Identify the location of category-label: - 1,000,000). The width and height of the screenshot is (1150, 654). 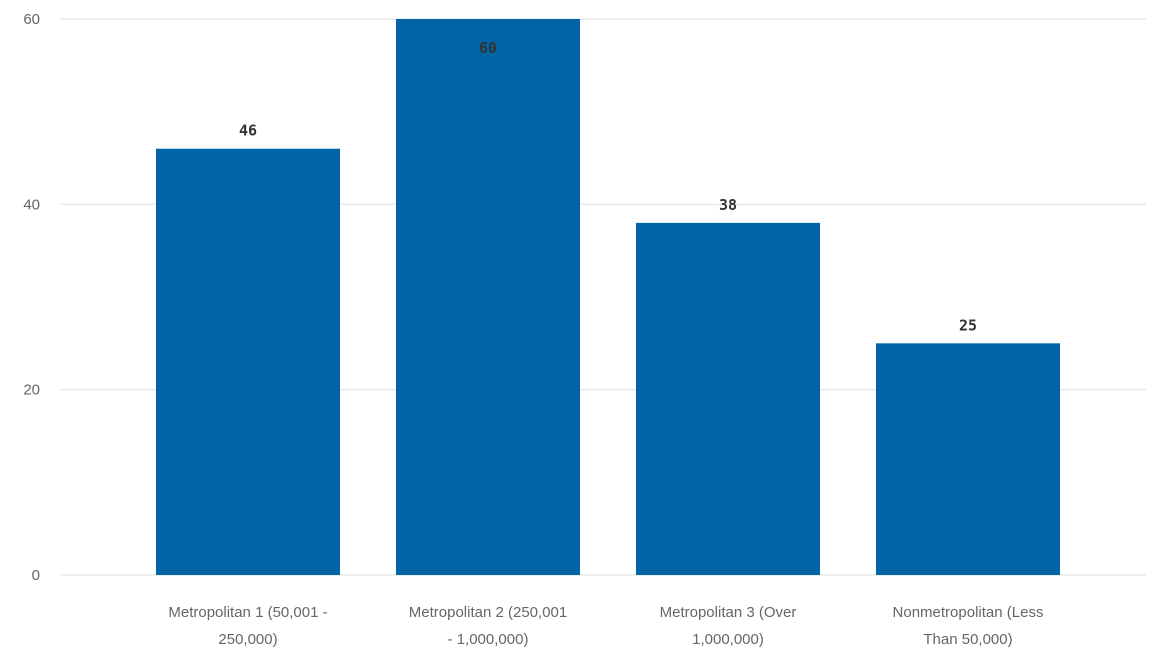
(488, 639).